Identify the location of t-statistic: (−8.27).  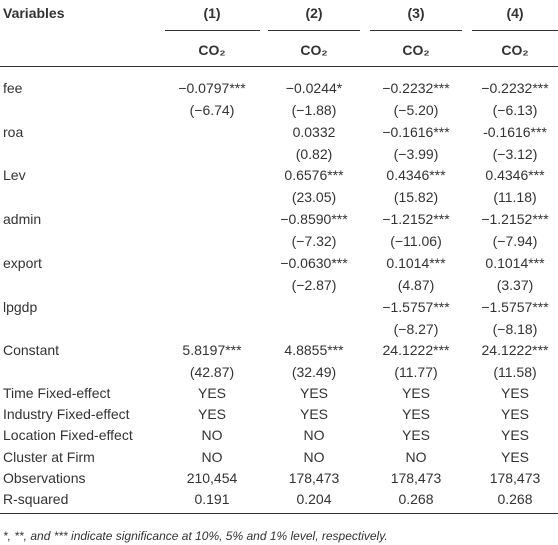
(416, 328).